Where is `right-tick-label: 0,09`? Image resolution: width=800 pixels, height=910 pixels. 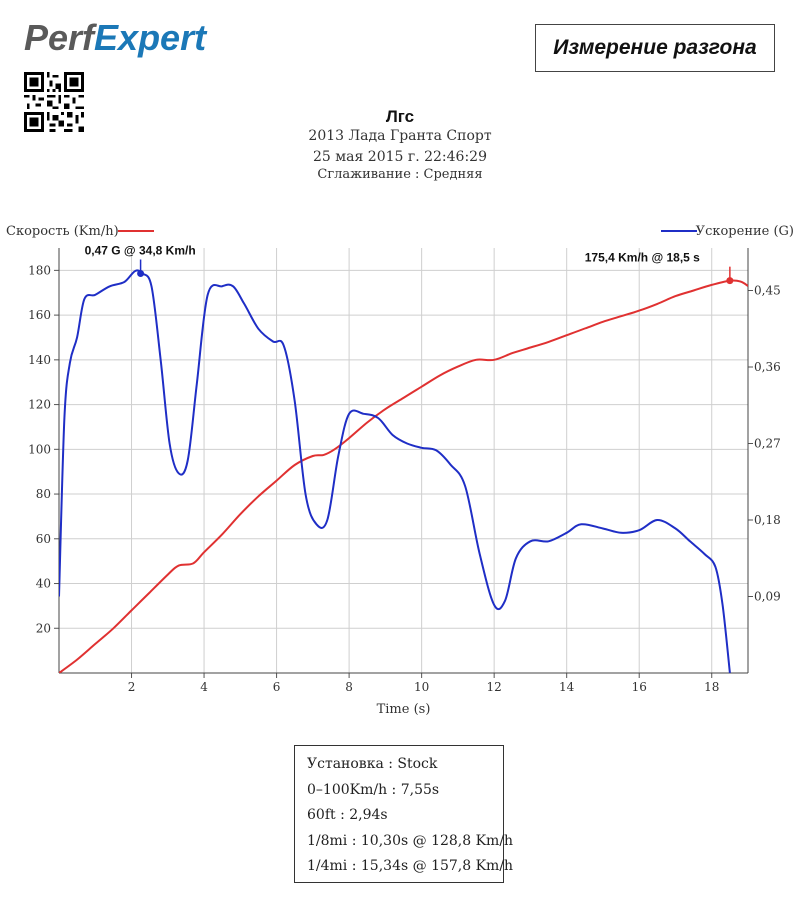 right-tick-label: 0,09 is located at coordinates (767, 597).